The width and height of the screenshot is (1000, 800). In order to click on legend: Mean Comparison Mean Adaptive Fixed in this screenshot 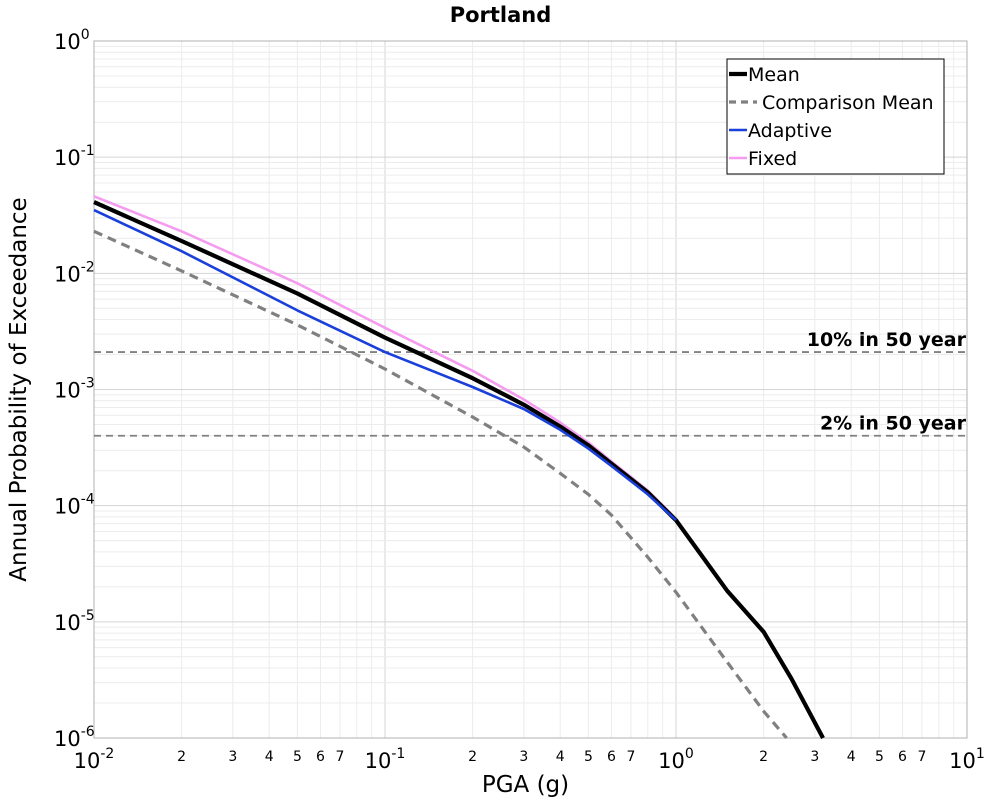, I will do `click(835, 116)`.